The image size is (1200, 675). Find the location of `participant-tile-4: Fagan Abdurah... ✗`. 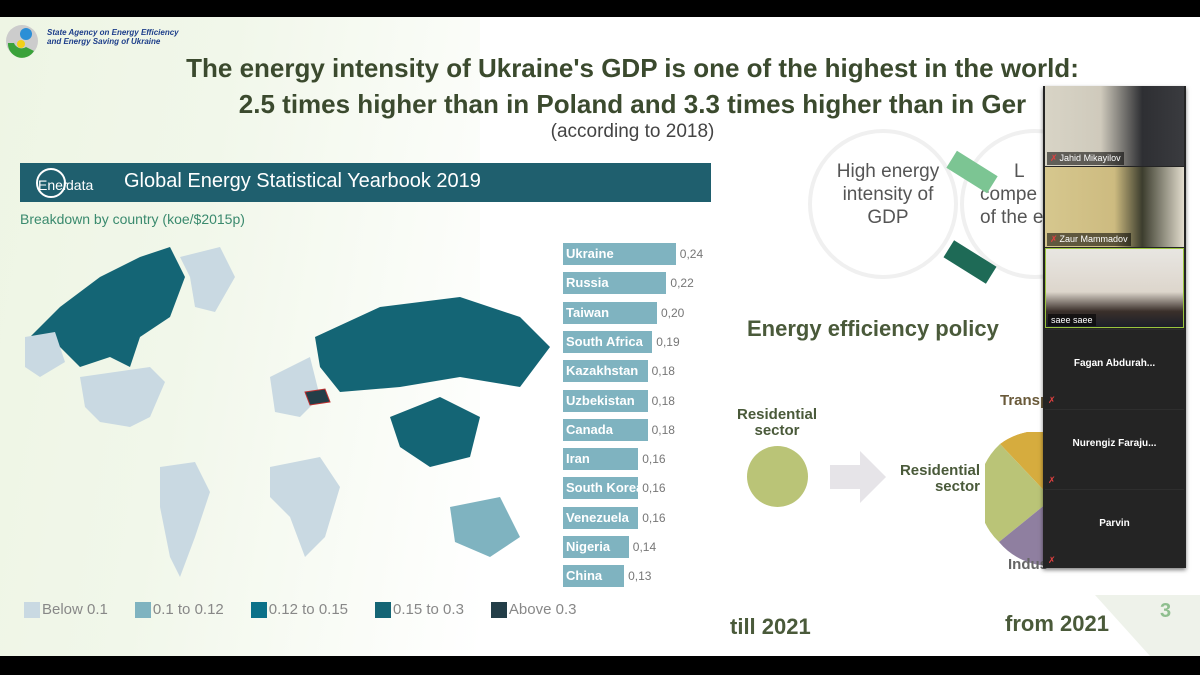

participant-tile-4: Fagan Abdurah... ✗ is located at coordinates (1114, 368).